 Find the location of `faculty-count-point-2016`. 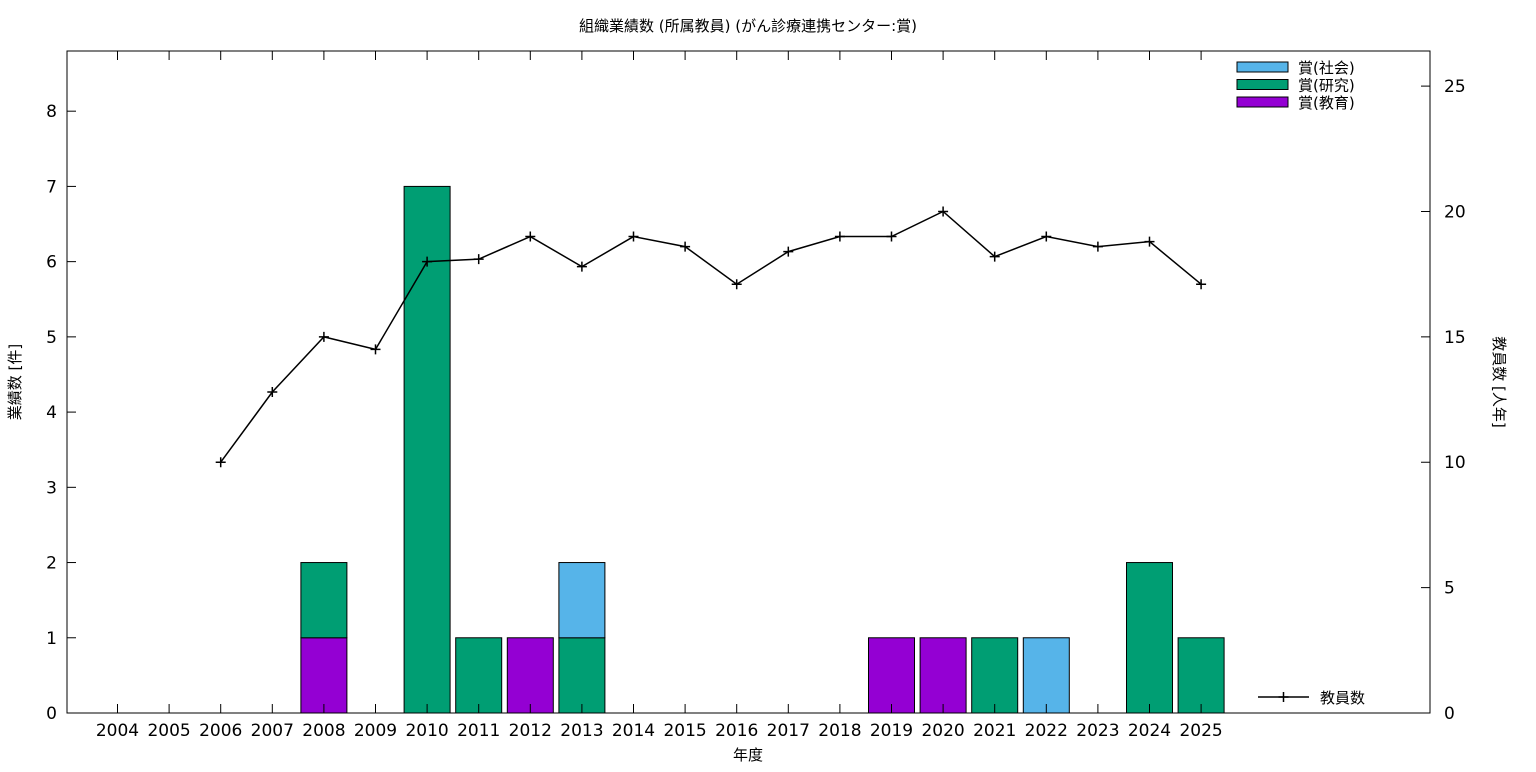

faculty-count-point-2016 is located at coordinates (736, 284).